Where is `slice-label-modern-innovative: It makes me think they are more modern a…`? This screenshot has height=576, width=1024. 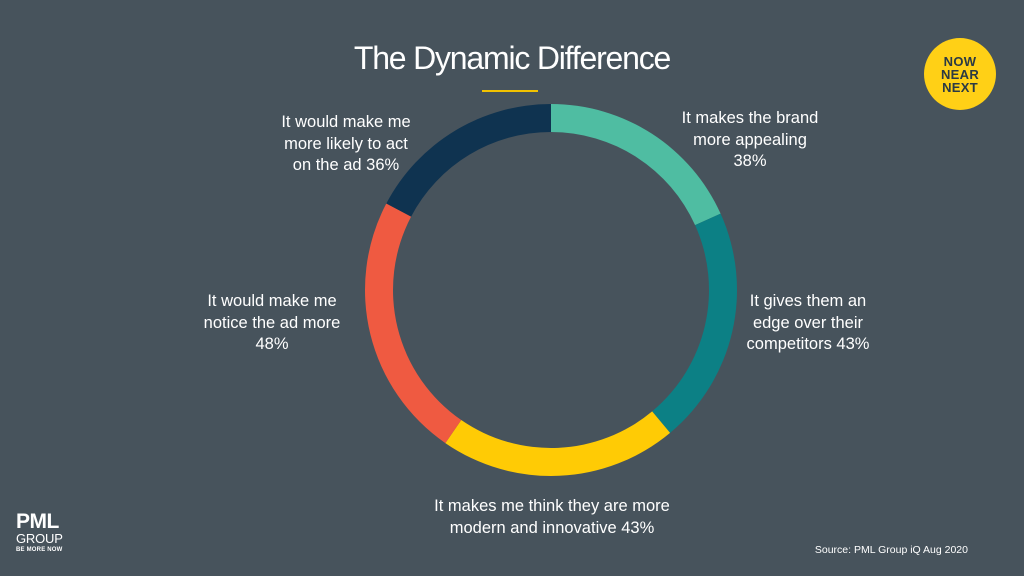
slice-label-modern-innovative: It makes me think they are more modern a… is located at coordinates (552, 517).